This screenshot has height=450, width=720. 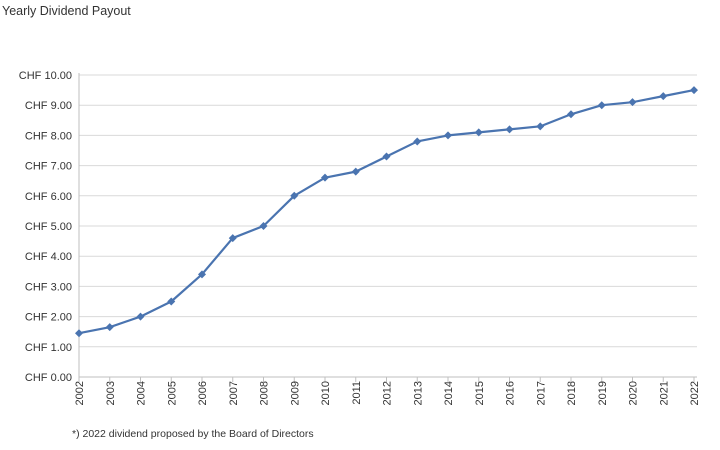 What do you see at coordinates (202, 274) in the screenshot?
I see `data-point-2006` at bounding box center [202, 274].